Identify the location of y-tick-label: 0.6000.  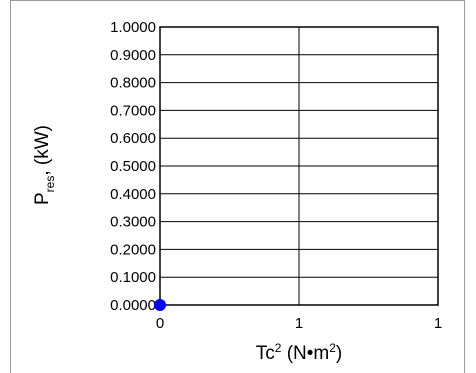
(133, 138).